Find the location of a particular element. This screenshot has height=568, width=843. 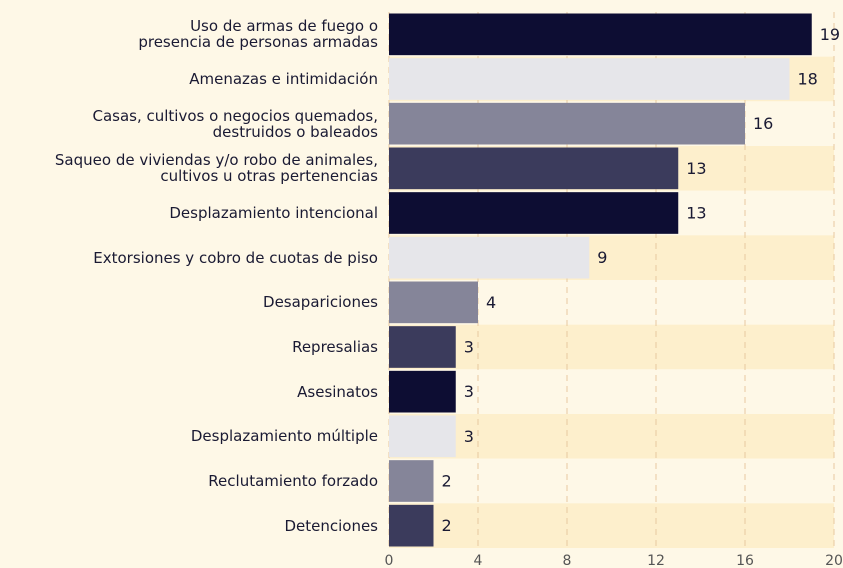

value-label: 18 is located at coordinates (808, 79).